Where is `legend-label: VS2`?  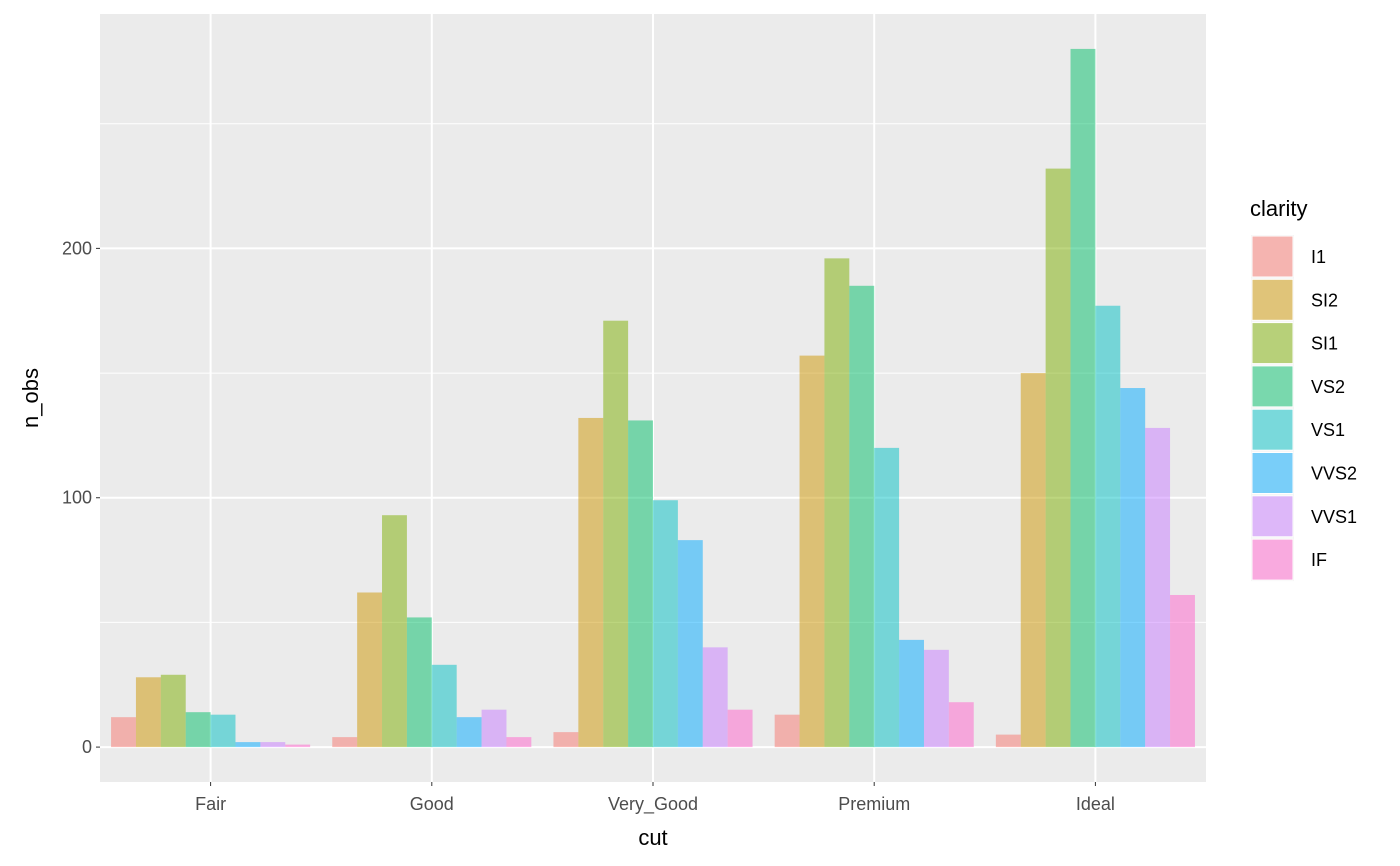 legend-label: VS2 is located at coordinates (1328, 387).